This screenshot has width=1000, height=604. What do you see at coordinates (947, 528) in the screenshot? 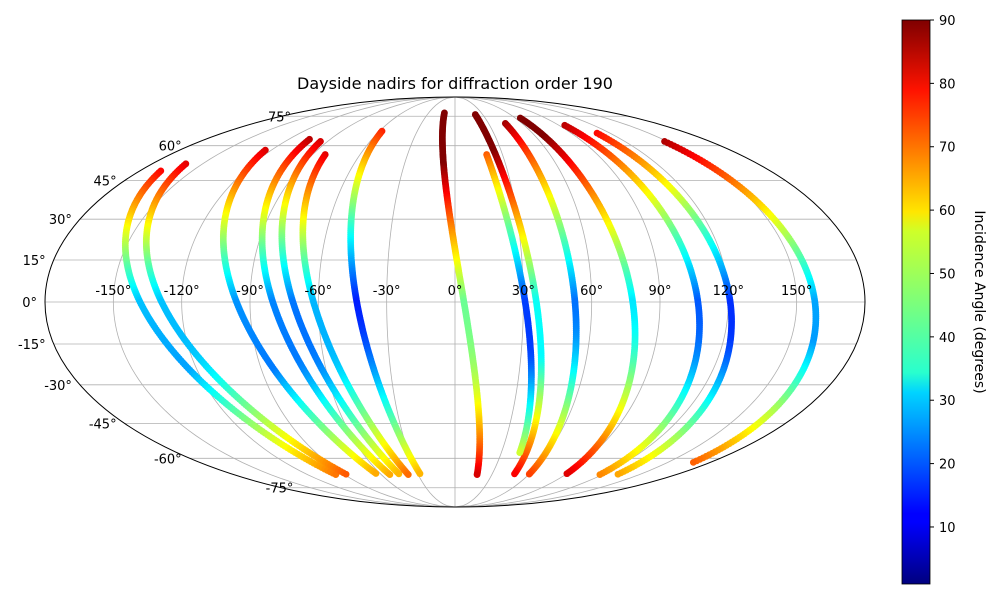
I see `colorbar-tick-label: 10` at bounding box center [947, 528].